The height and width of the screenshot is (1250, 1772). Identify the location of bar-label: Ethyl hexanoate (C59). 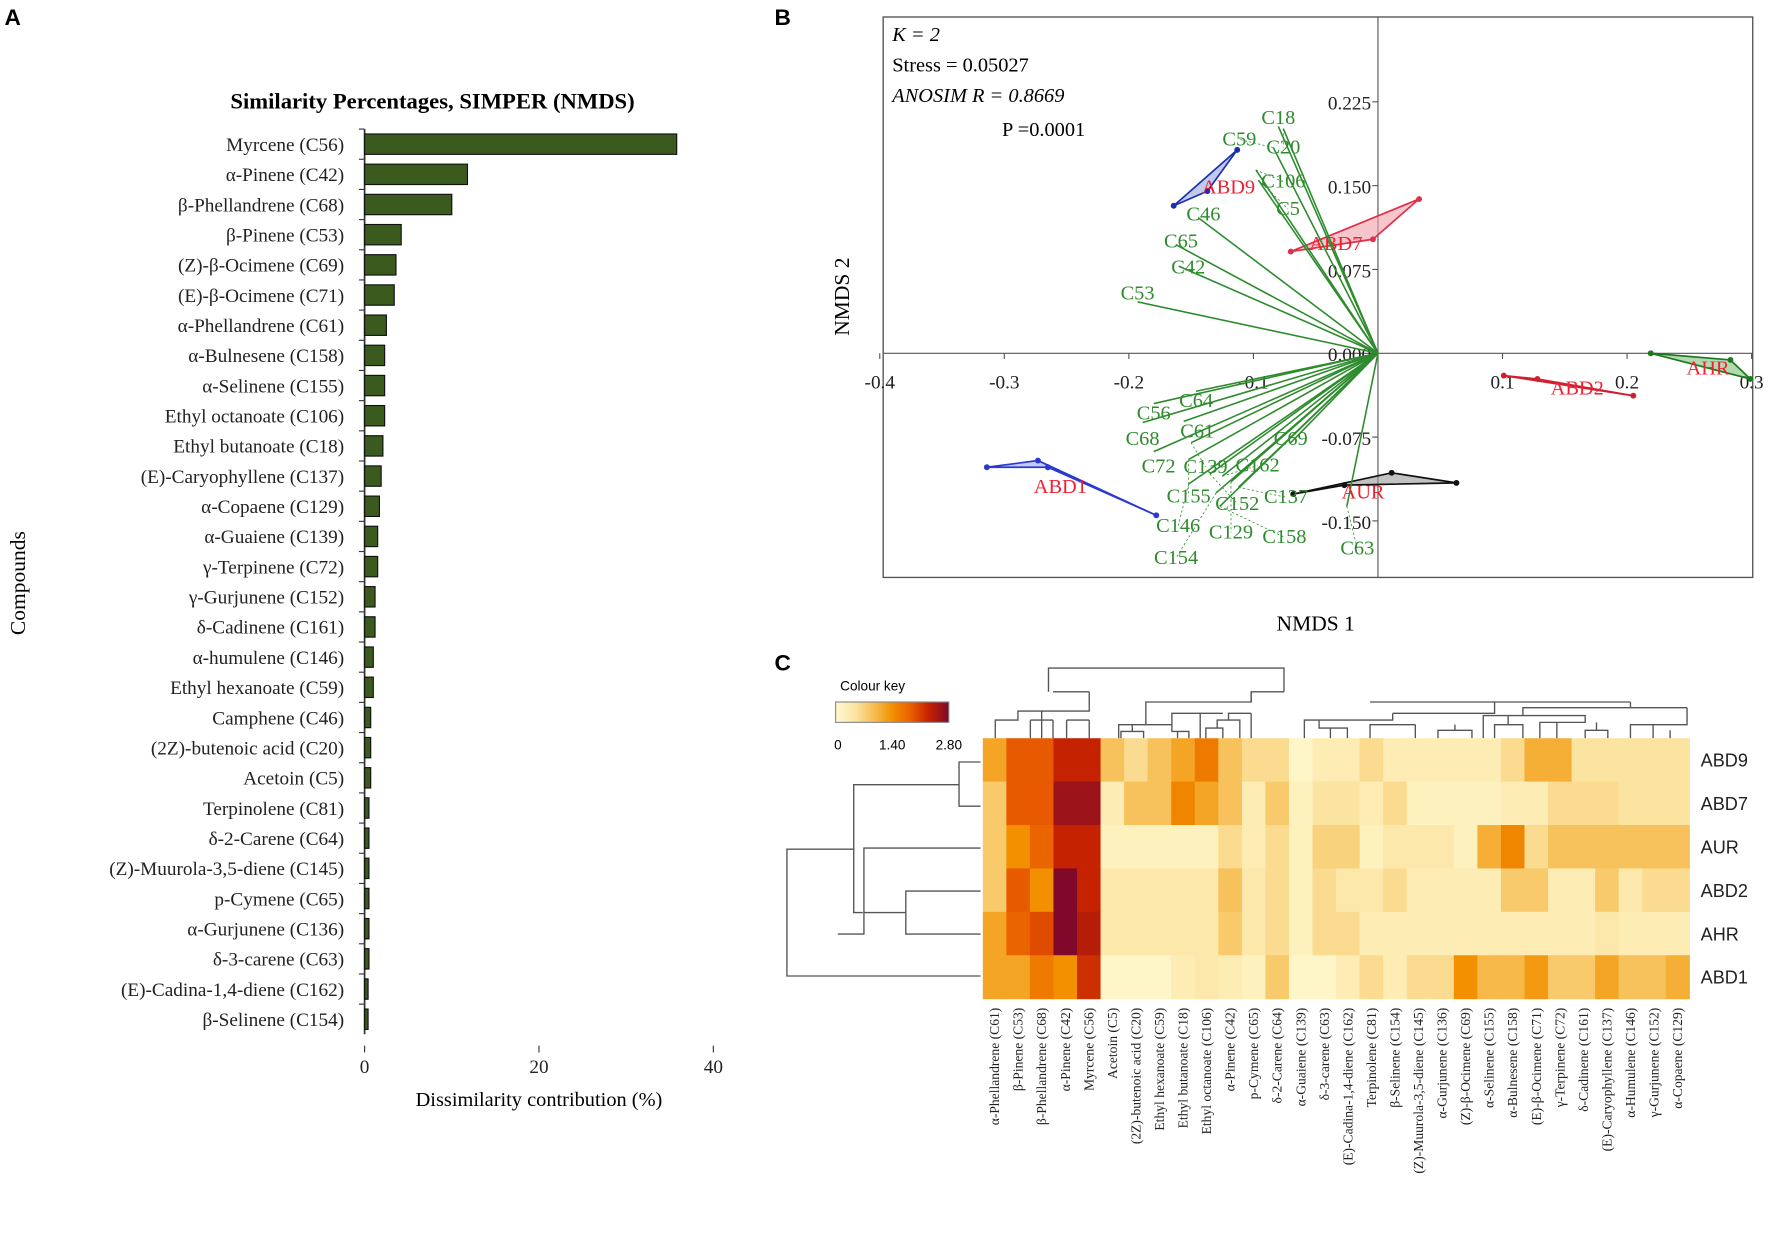
(257, 688).